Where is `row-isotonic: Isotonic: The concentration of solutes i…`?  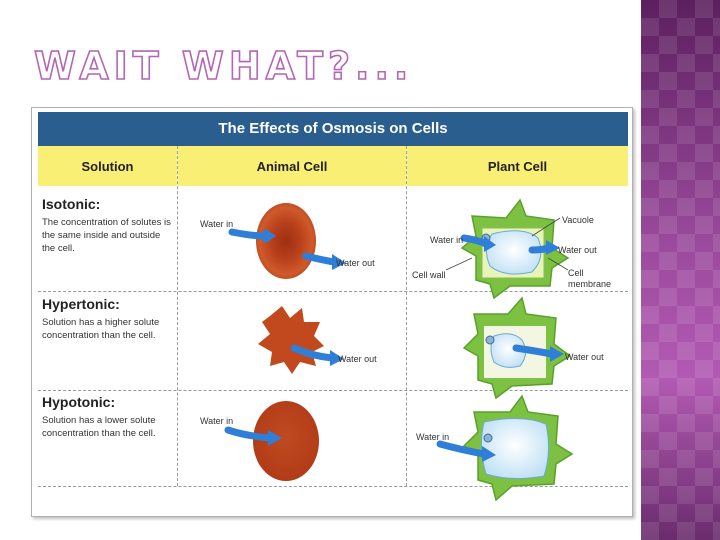 row-isotonic: Isotonic: The concentration of solutes i… is located at coordinates (108, 225).